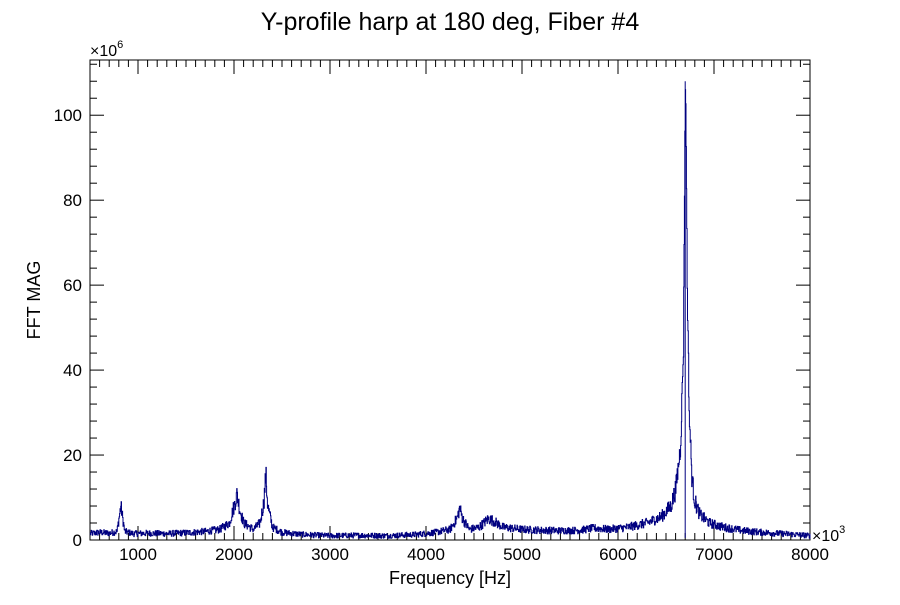 The image size is (900, 605). What do you see at coordinates (618, 554) in the screenshot?
I see `x-tick-label: 6000` at bounding box center [618, 554].